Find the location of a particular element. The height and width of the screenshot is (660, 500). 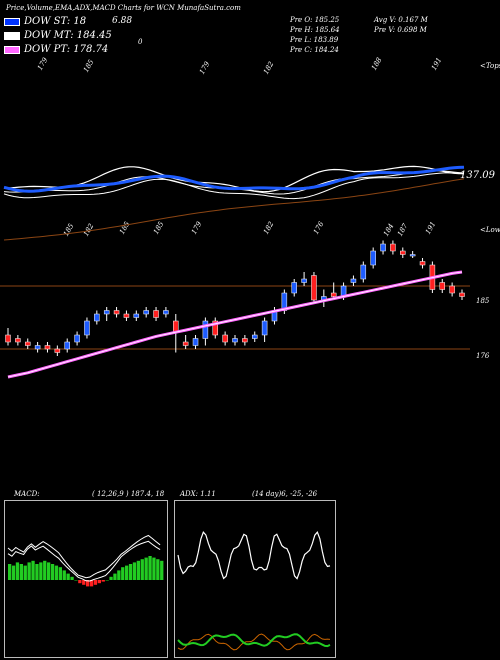

pre-close: Pre C: 184.24 is located at coordinates (314, 50).